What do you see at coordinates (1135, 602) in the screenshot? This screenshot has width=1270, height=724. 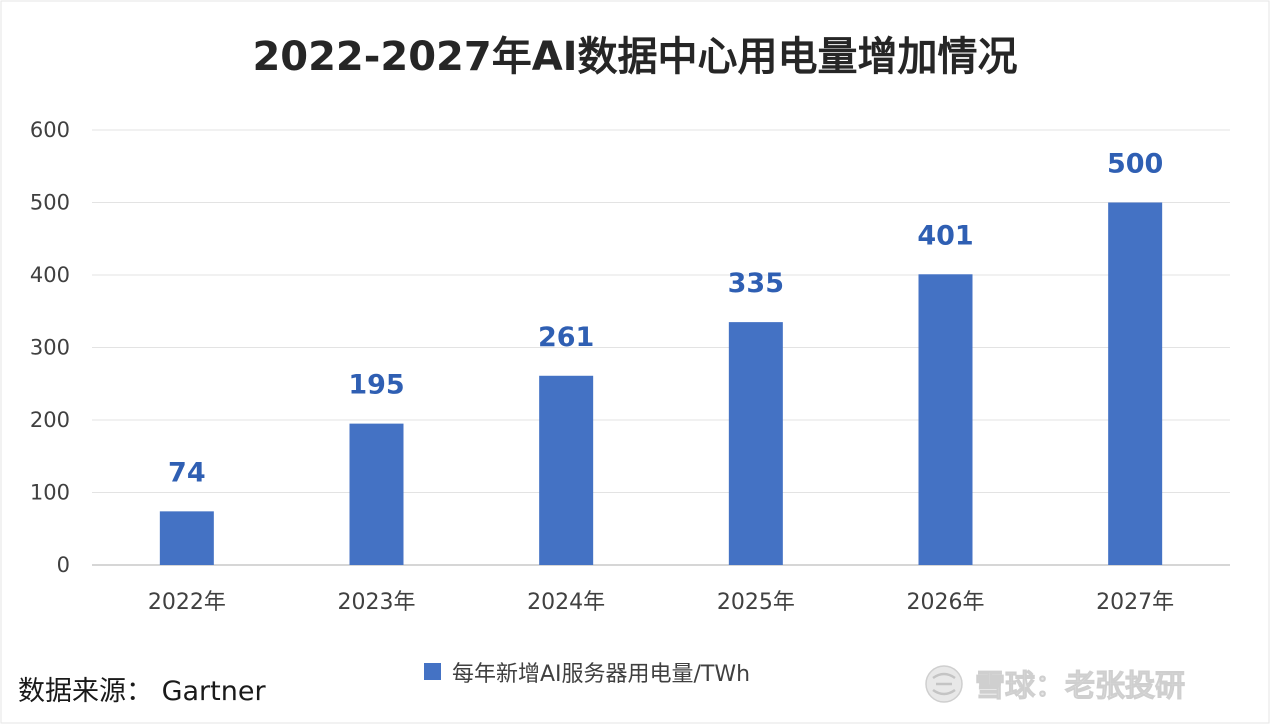 I see `x-tick-label-2027年: 2027年` at bounding box center [1135, 602].